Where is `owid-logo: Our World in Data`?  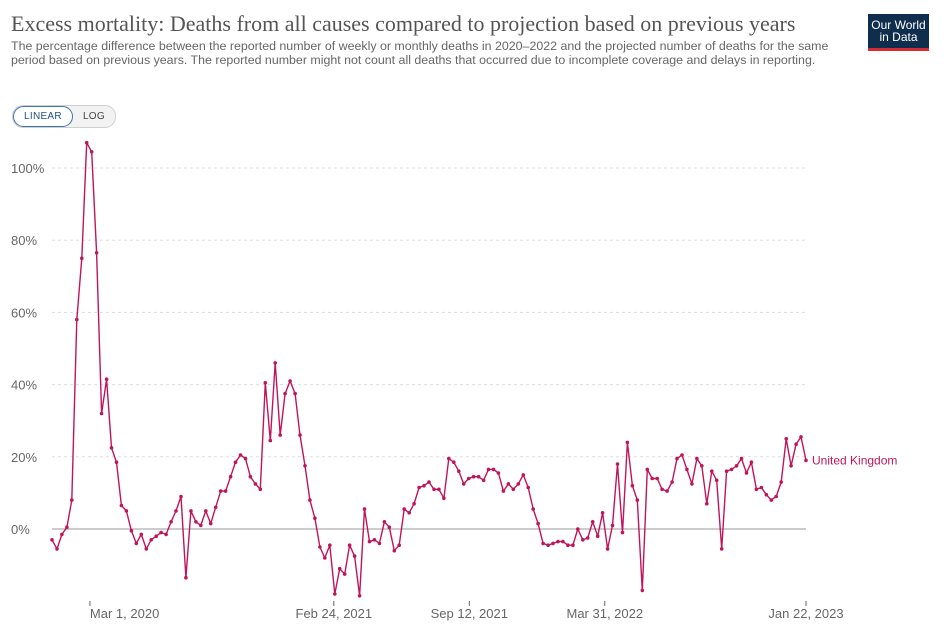
owid-logo: Our World in Data is located at coordinates (898, 32).